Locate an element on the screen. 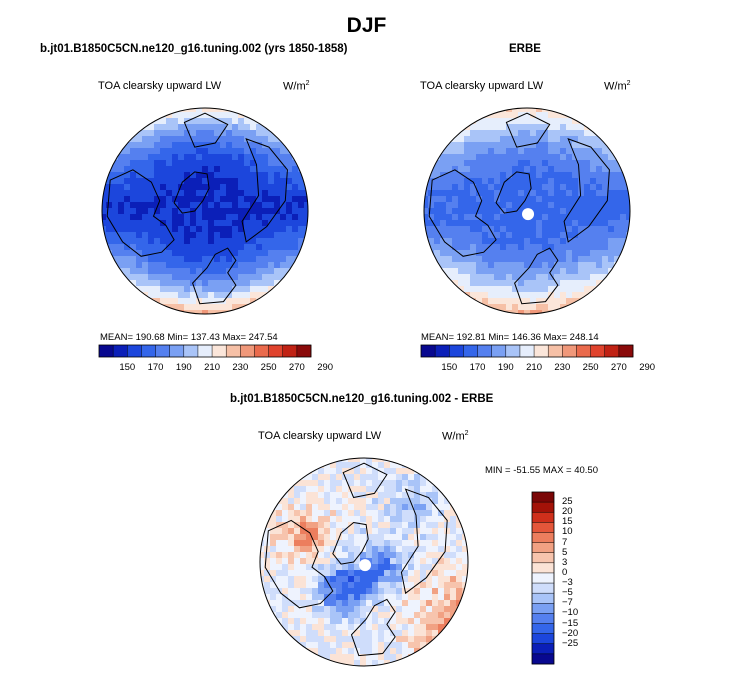 The height and width of the screenshot is (673, 733). diff-colorbar-swatch is located at coordinates (543, 659).